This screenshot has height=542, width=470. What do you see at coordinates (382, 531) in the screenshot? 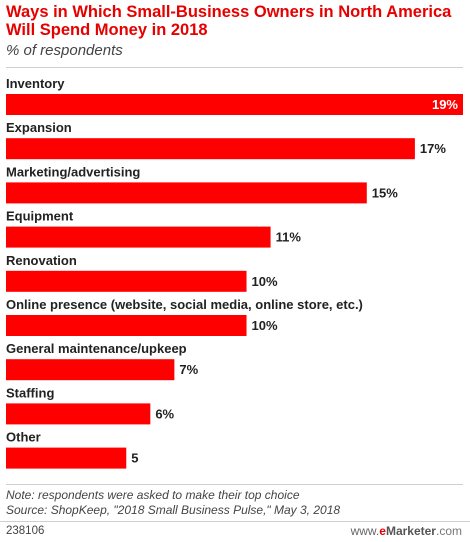
I see `brand-e: e` at bounding box center [382, 531].